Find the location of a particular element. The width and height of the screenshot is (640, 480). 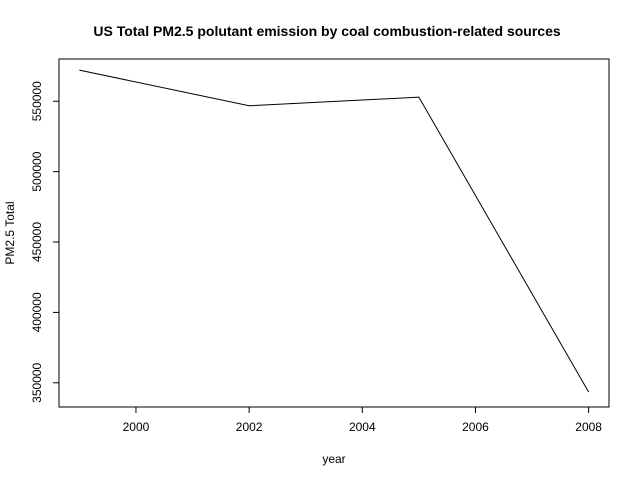

y-tick-label: 550000 is located at coordinates (37, 101).